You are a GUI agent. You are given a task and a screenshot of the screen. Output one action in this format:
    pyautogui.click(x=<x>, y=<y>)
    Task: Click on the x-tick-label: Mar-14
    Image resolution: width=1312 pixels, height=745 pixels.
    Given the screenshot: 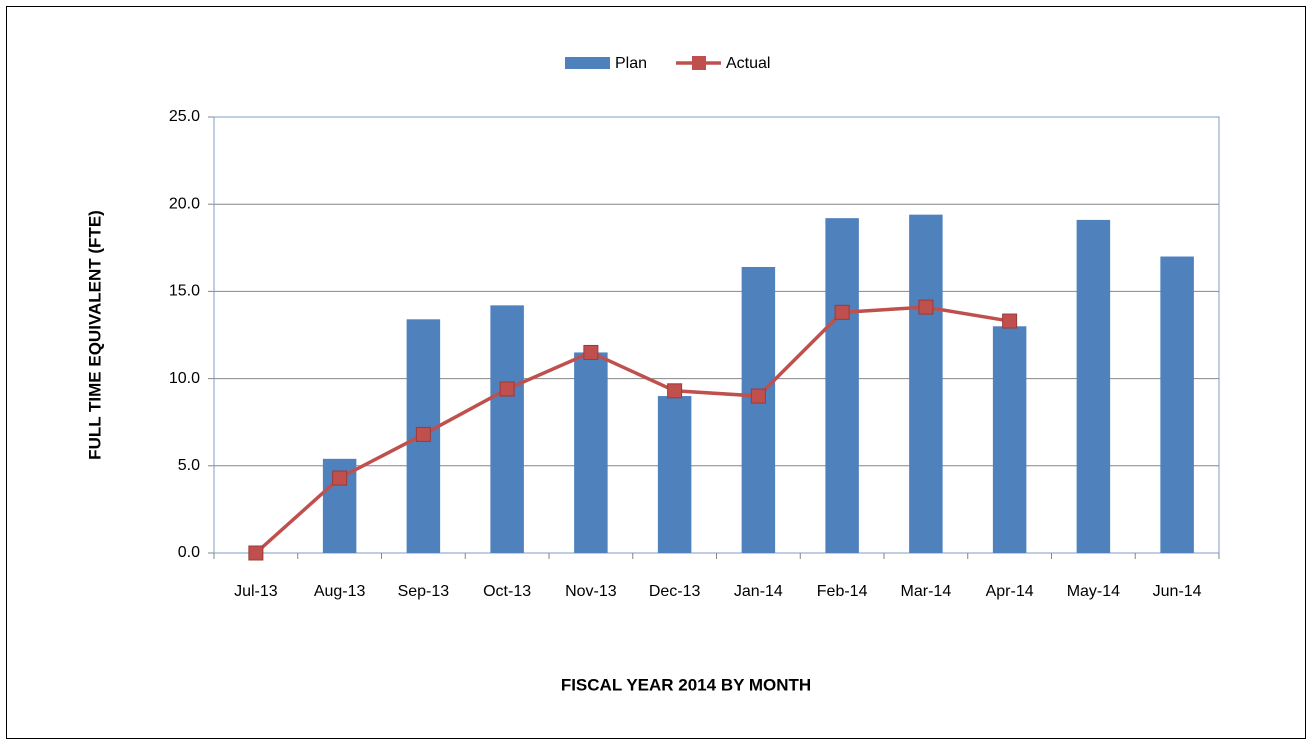 What is the action you would take?
    pyautogui.click(x=926, y=591)
    